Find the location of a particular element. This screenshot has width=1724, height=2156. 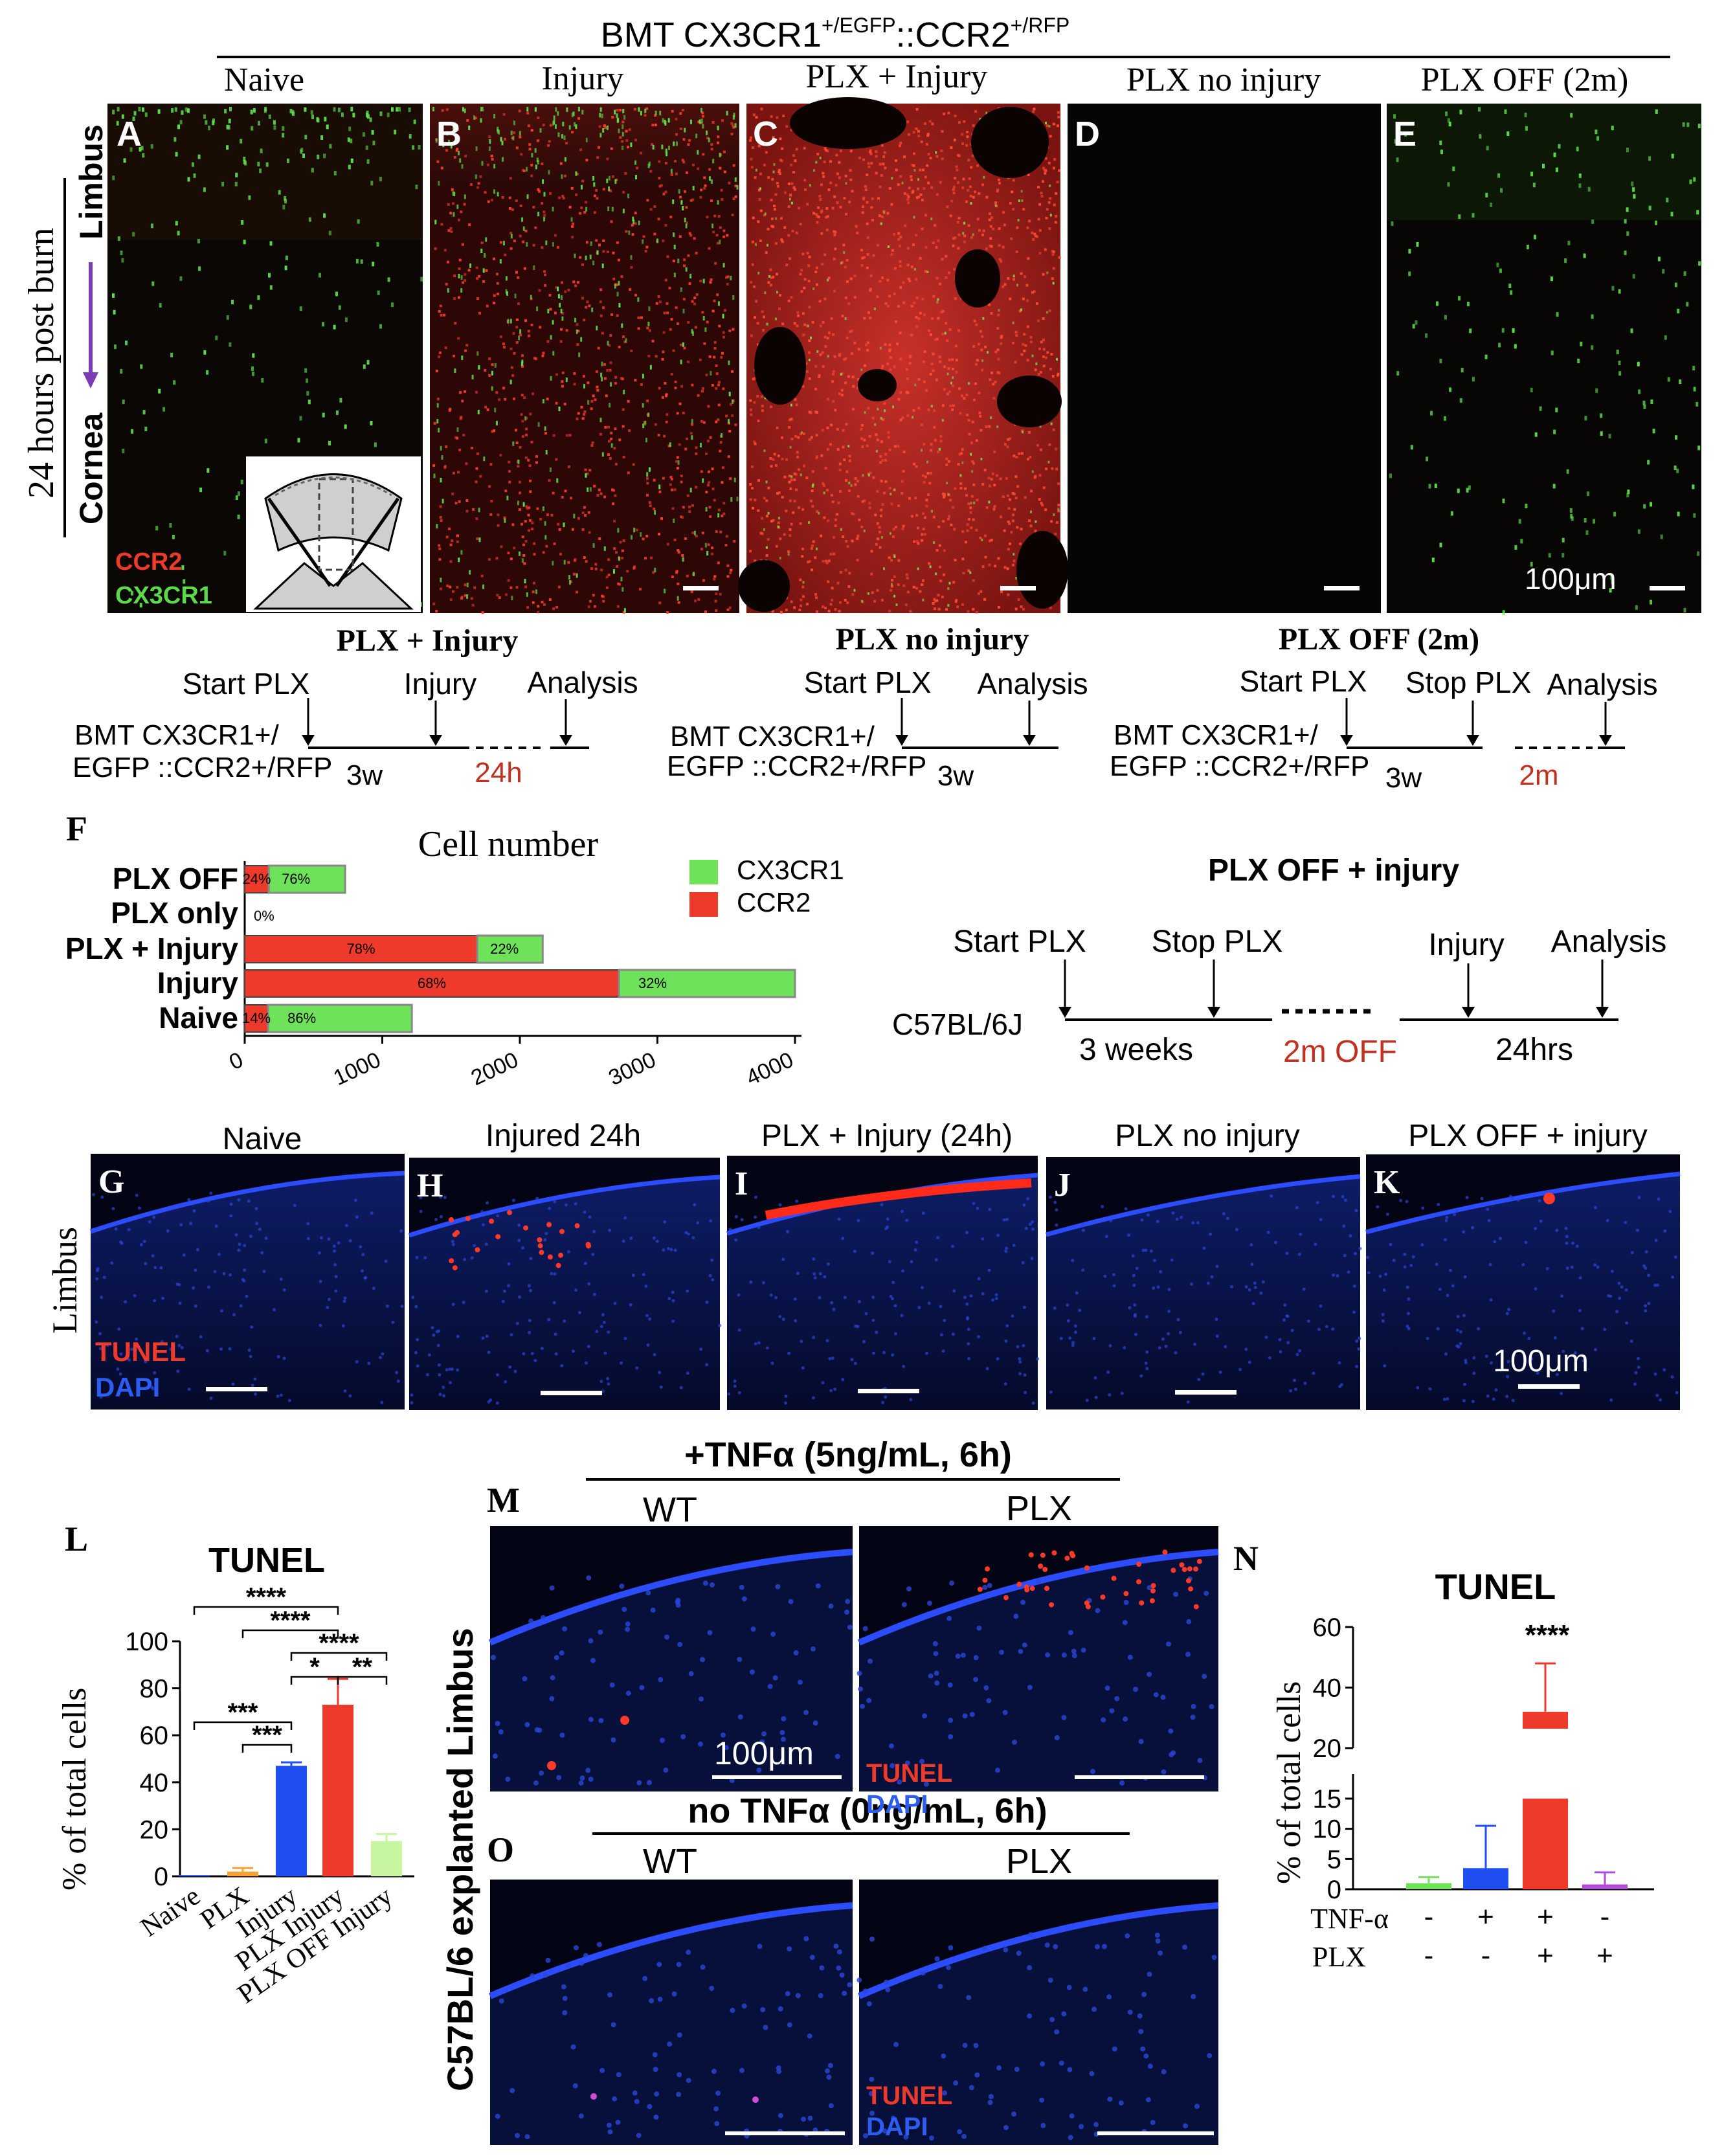

svg-text: 3w is located at coordinates (1403, 778).